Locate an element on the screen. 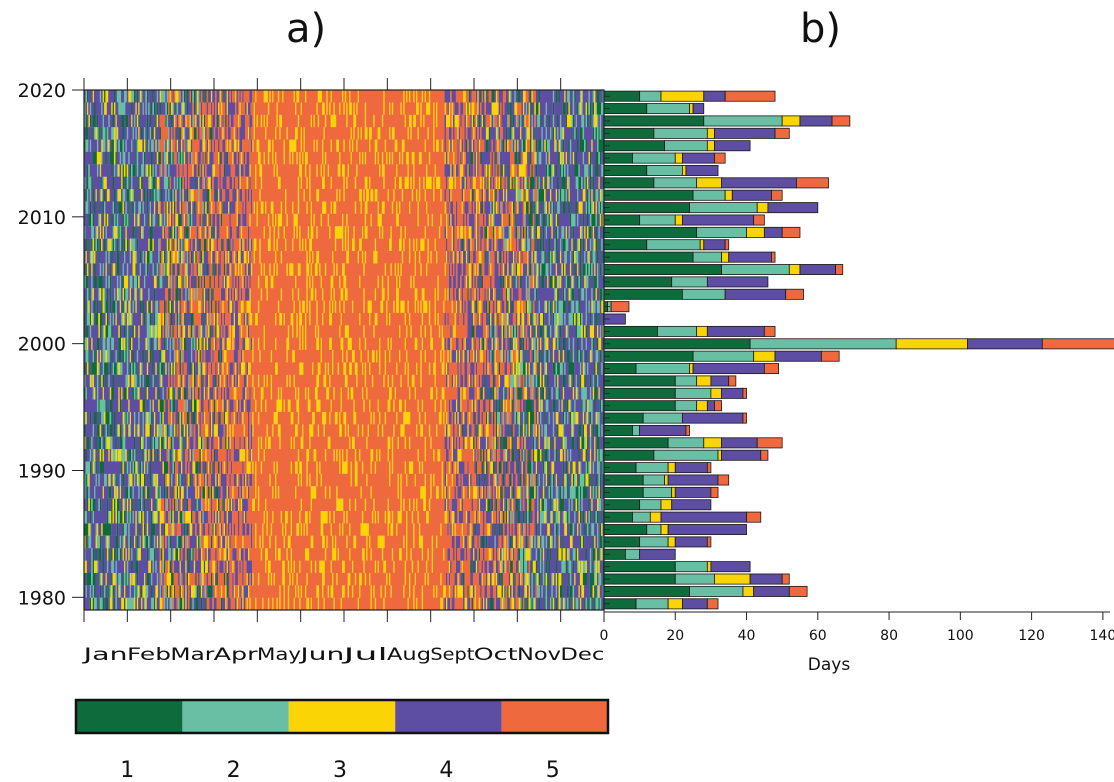  bar-x-axis-label: Days is located at coordinates (829, 665).